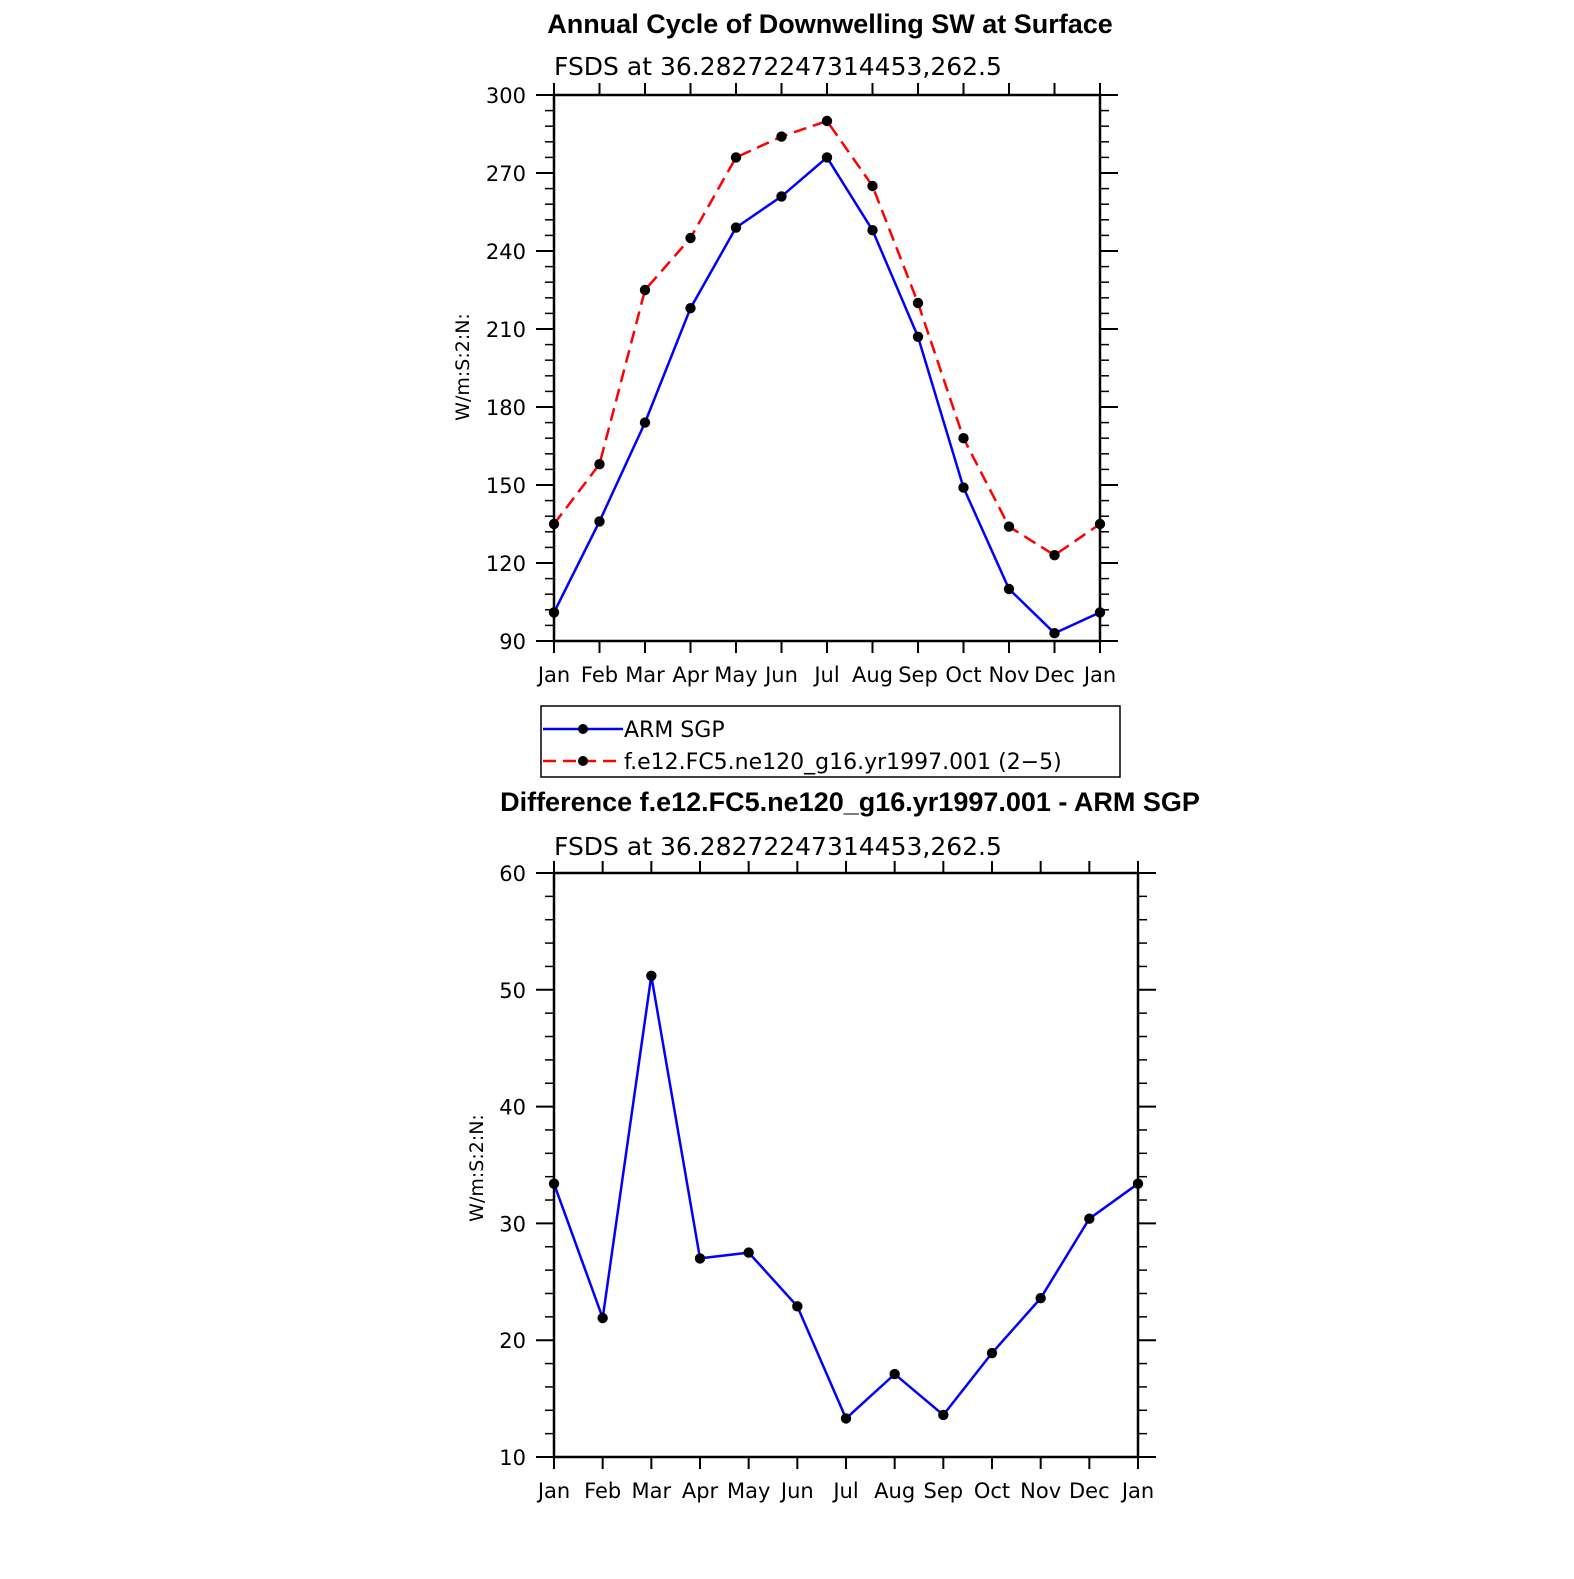  Describe the element at coordinates (506, 96) in the screenshot. I see `y-tick-label: 300` at that location.